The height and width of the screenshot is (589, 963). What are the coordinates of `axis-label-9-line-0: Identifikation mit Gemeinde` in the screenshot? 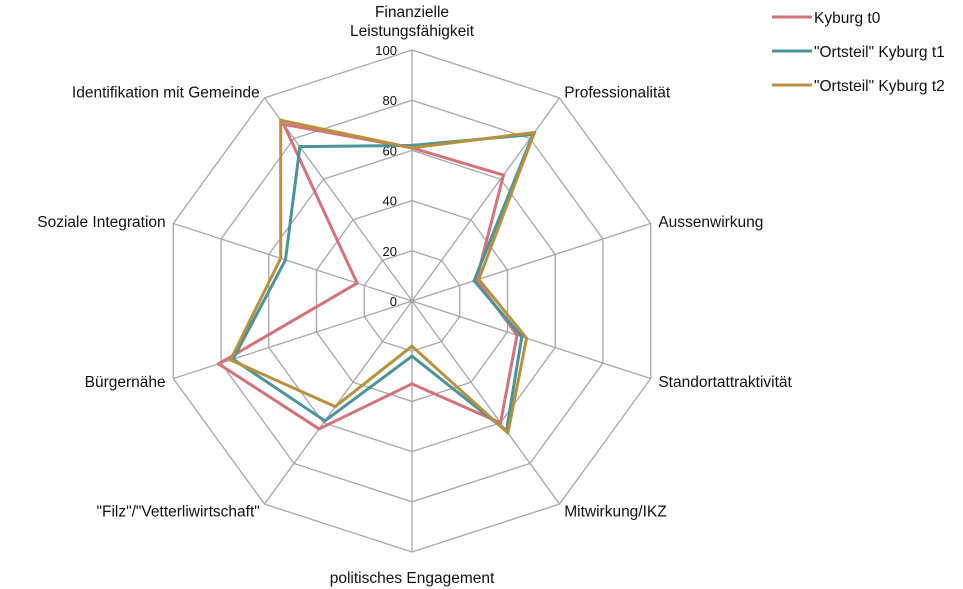 It's located at (166, 92).